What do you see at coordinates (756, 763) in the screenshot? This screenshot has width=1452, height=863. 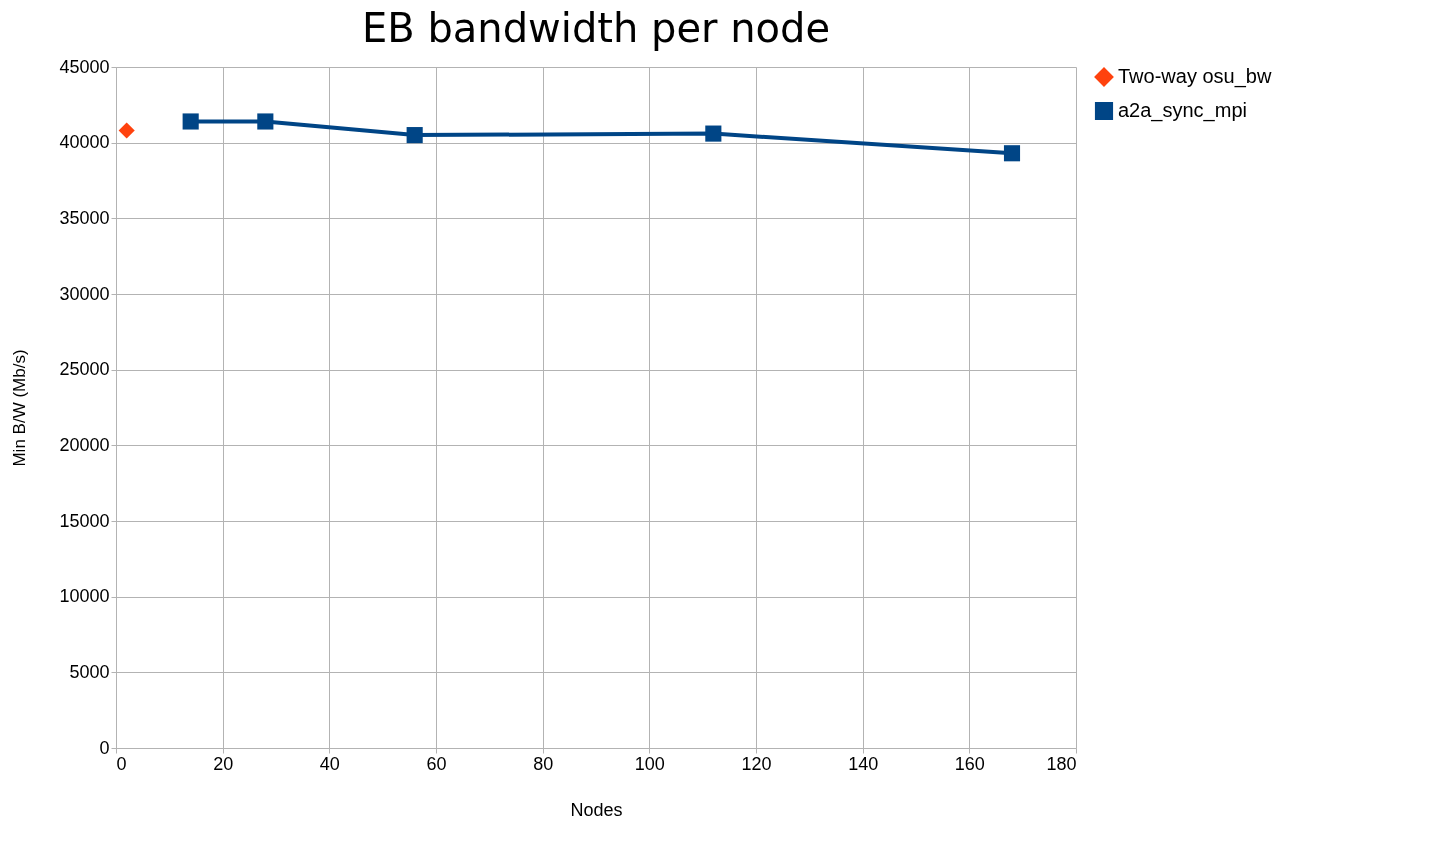 I see `x-tick-label: 120` at bounding box center [756, 763].